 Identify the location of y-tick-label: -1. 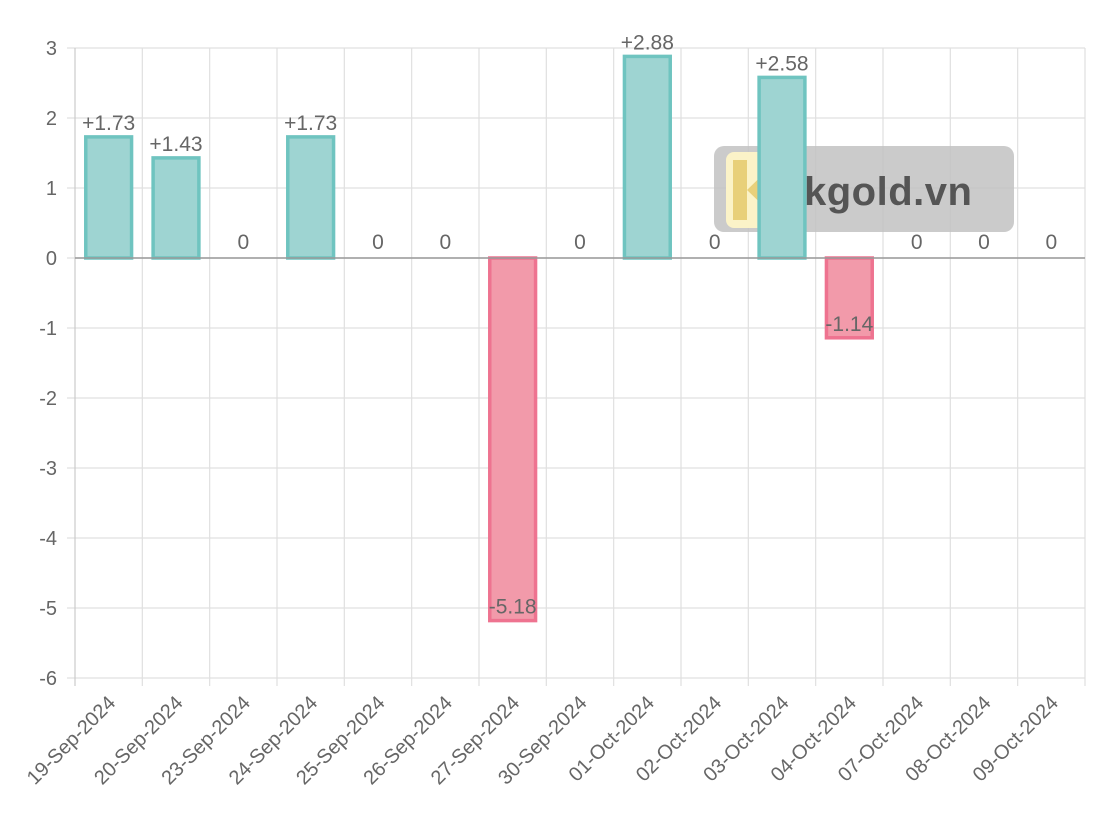
(48, 329).